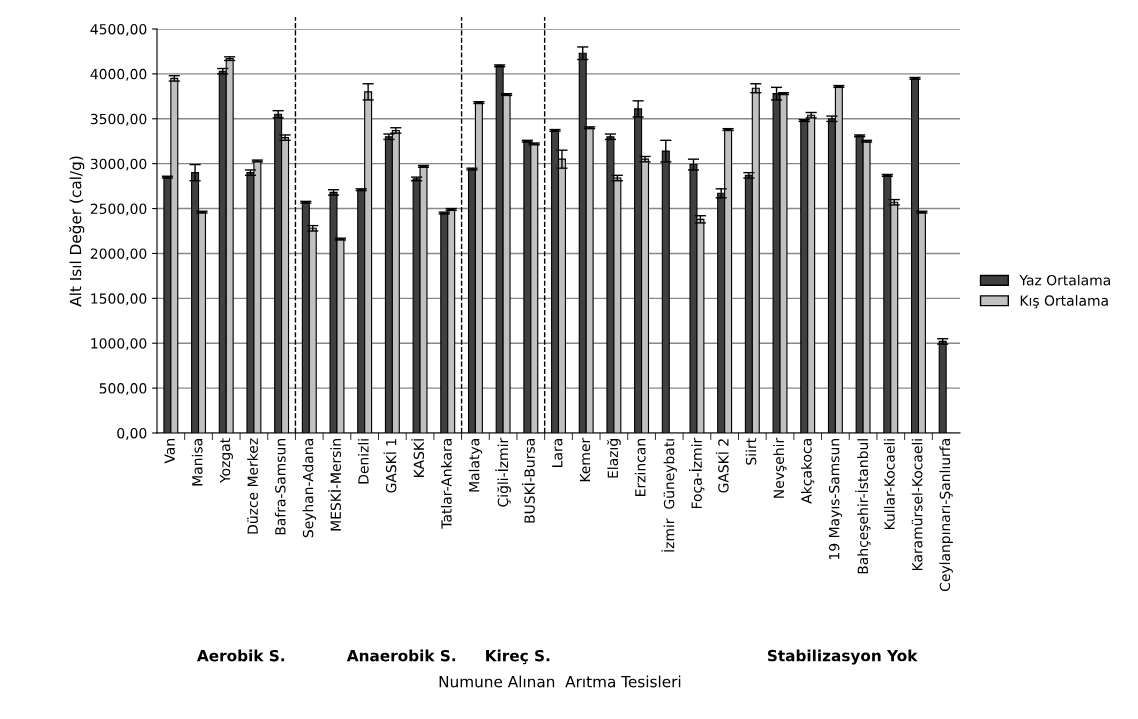 The width and height of the screenshot is (1138, 719). What do you see at coordinates (119, 299) in the screenshot?
I see `y-tick-label: 1500,00` at bounding box center [119, 299].